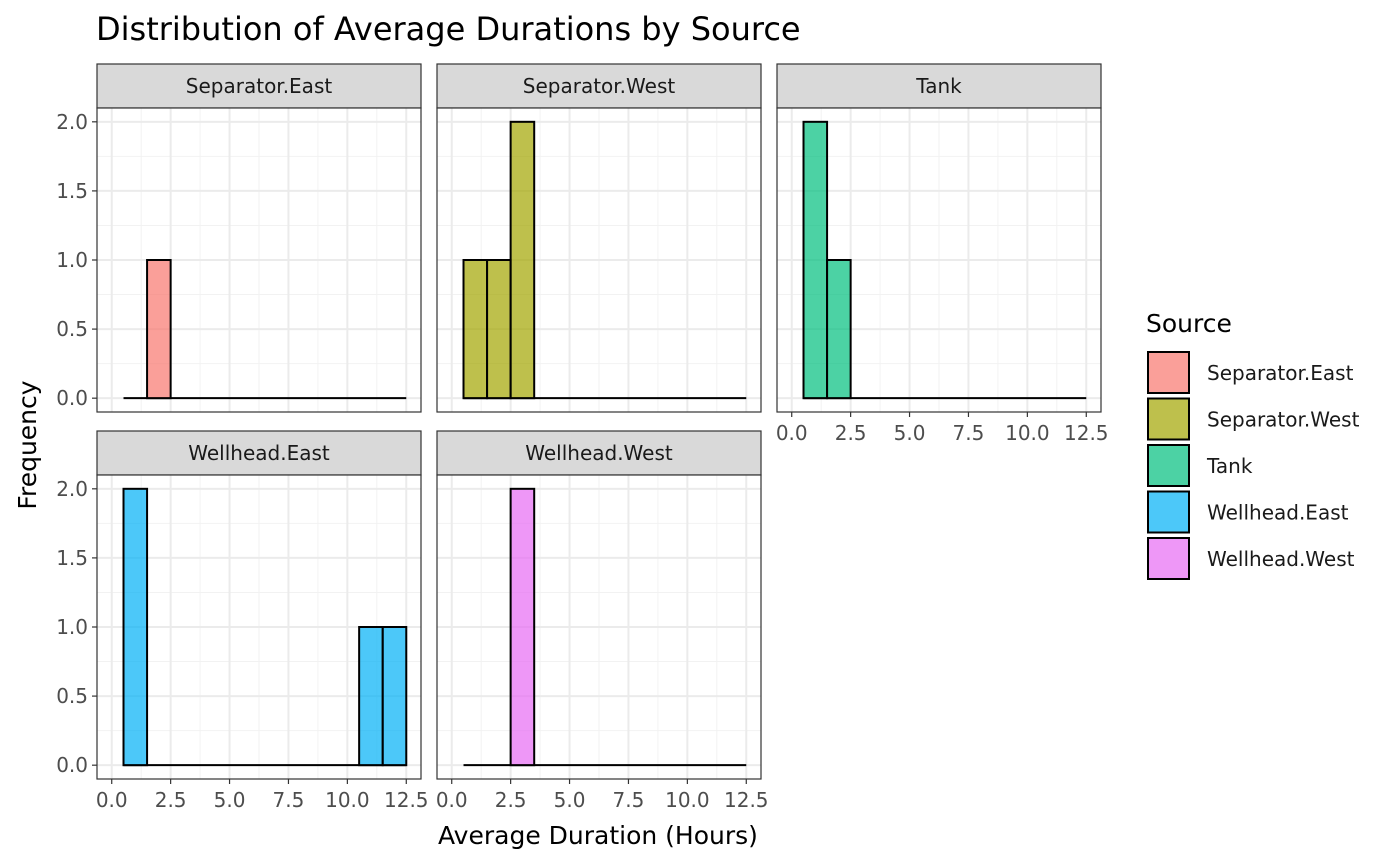  I want to click on legend-label: Tank, so click(1229, 466).